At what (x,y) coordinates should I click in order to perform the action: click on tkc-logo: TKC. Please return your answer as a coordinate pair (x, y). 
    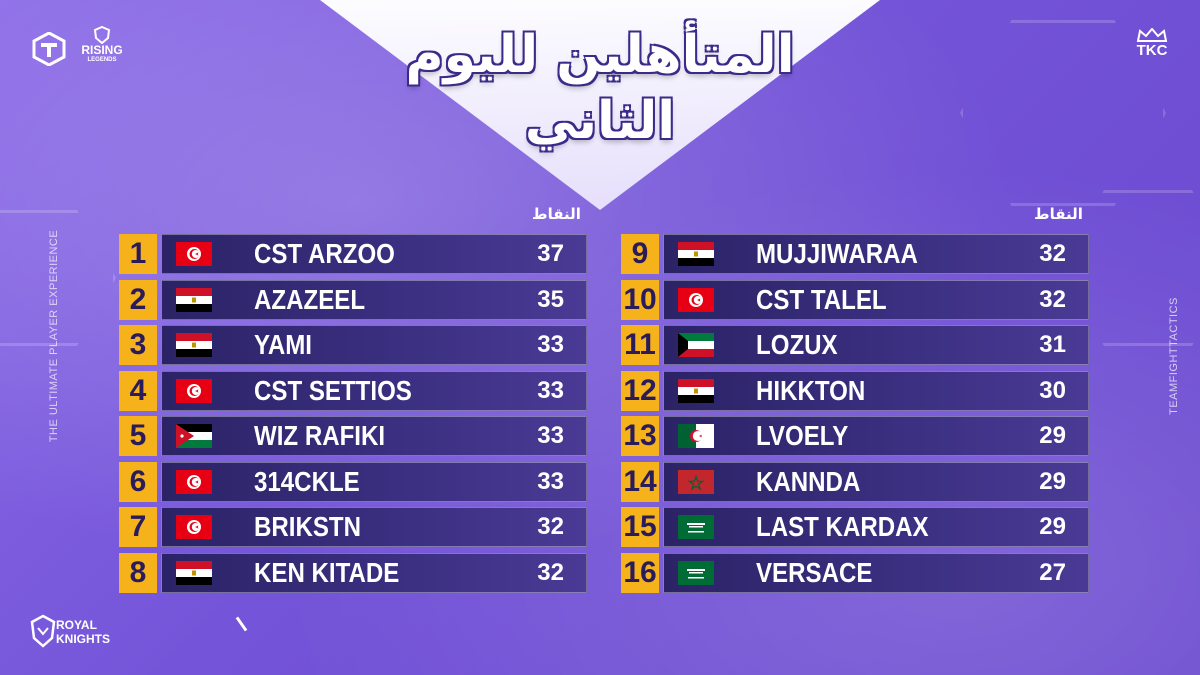
    Looking at the image, I should click on (1152, 47).